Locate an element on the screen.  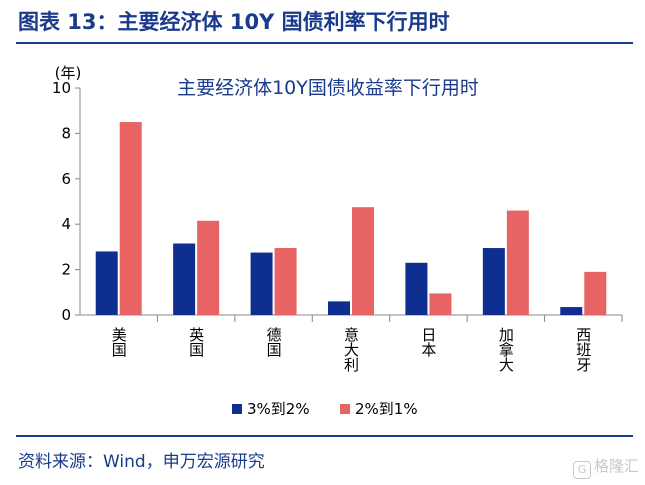
watermark-text: 格隆汇 is located at coordinates (616, 466).